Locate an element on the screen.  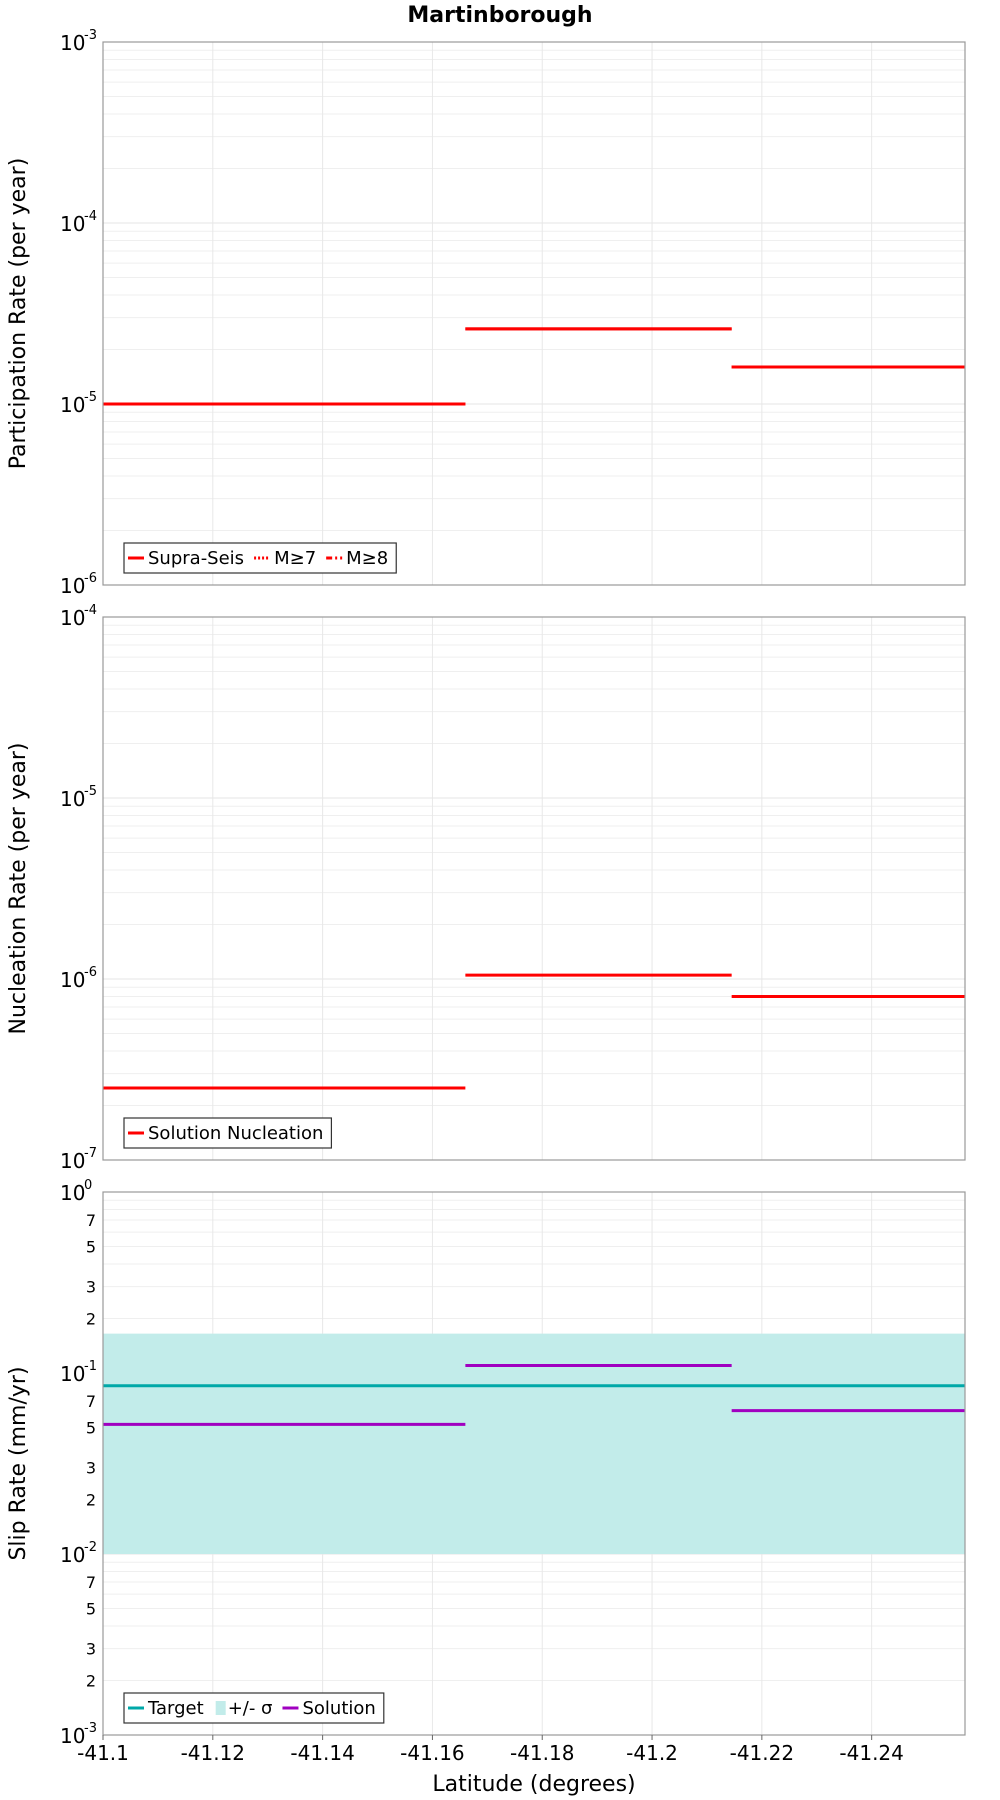
legend-swatch-sigma is located at coordinates (220, 1708).